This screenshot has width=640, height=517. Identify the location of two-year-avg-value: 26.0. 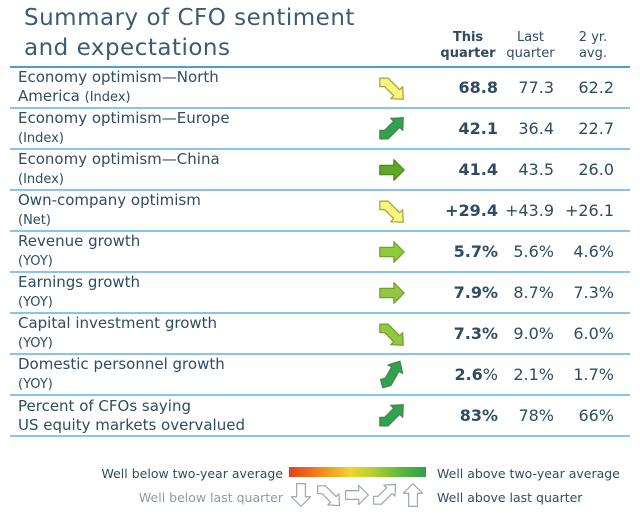
(596, 169).